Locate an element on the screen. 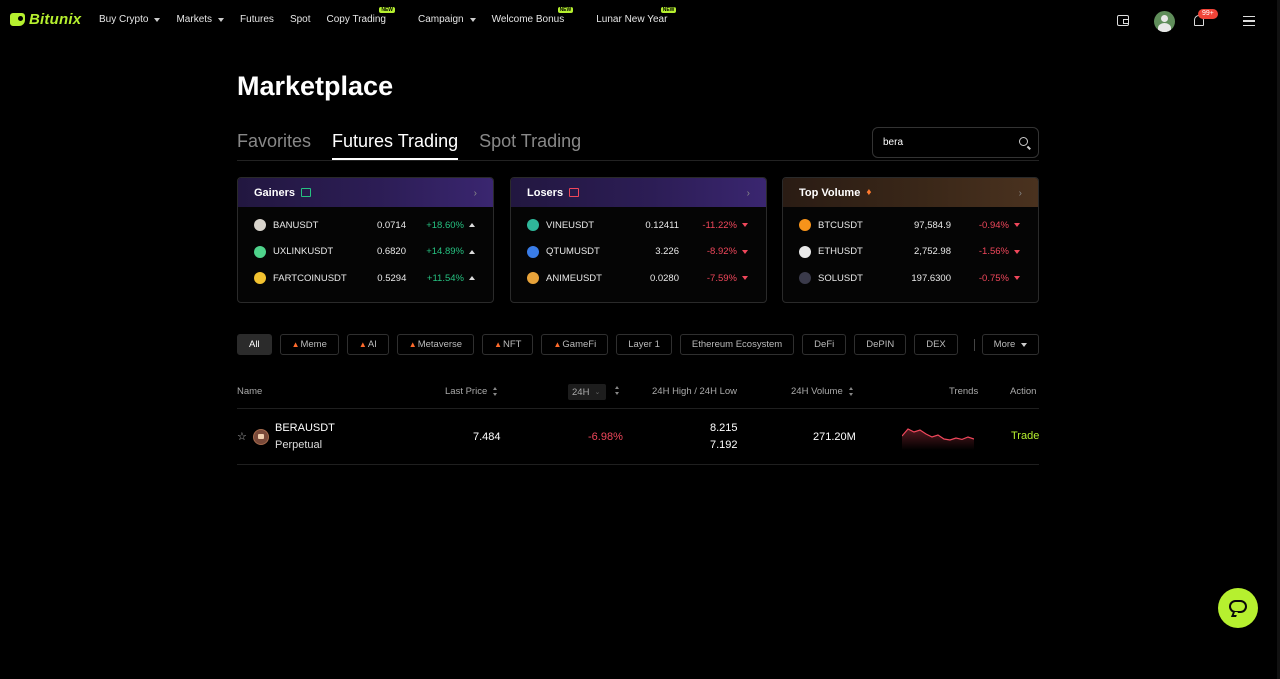 The width and height of the screenshot is (1280, 679). search-input is located at coordinates (948, 142).